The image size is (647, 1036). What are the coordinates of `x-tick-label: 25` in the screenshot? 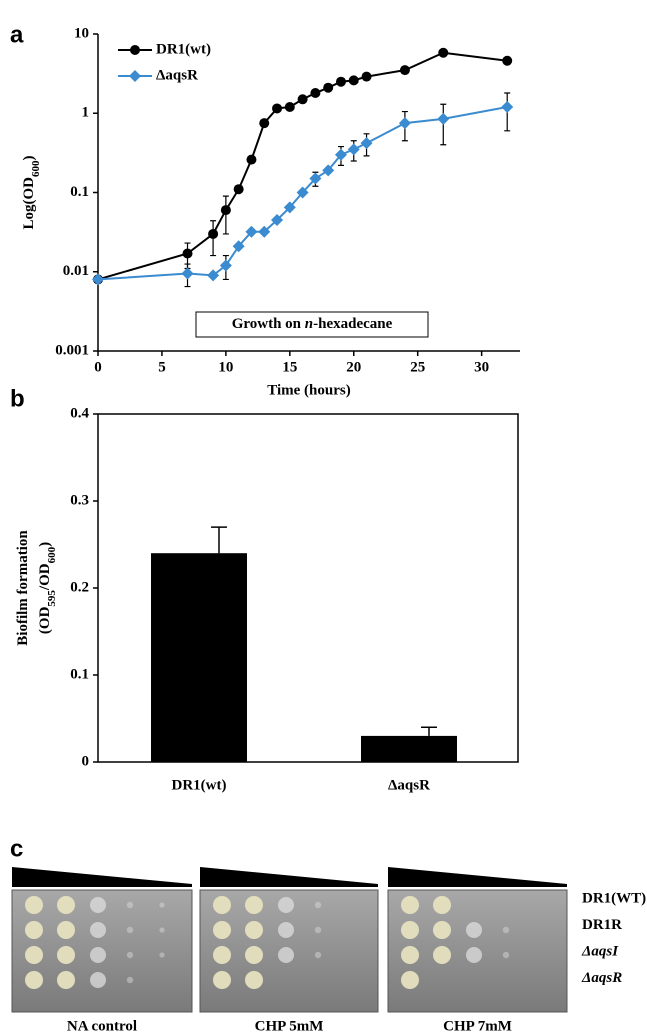 It's located at (417, 367).